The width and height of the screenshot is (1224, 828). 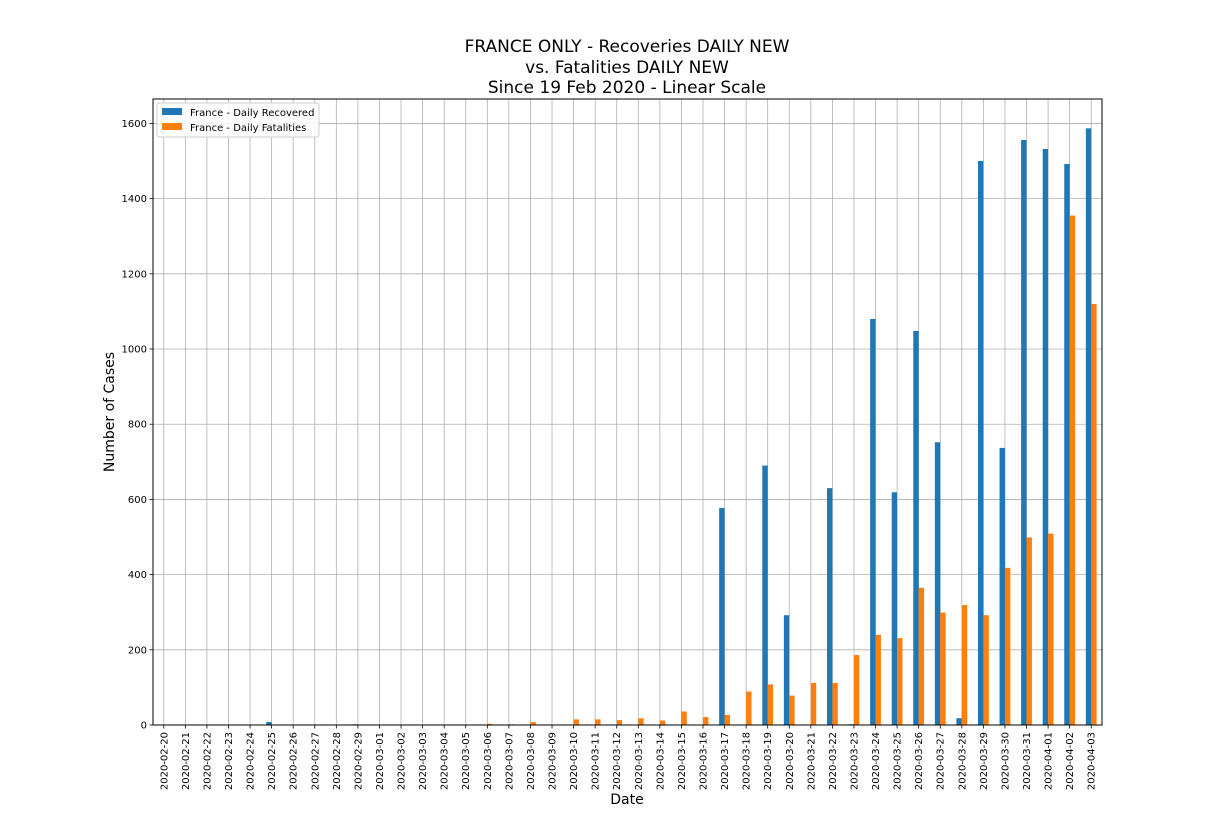 What do you see at coordinates (627, 47) in the screenshot?
I see `chart-title-line-1: FRANCE ONLY - Recoveries DAILY NEW` at bounding box center [627, 47].